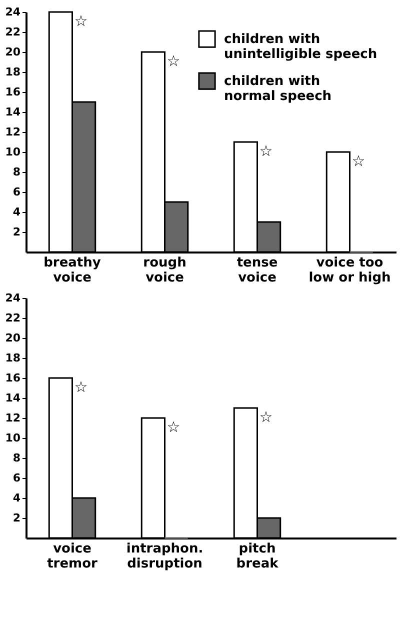 The width and height of the screenshot is (417, 627). Describe the element at coordinates (165, 557) in the screenshot. I see `x-tick-label: intraphon. disruption` at that location.